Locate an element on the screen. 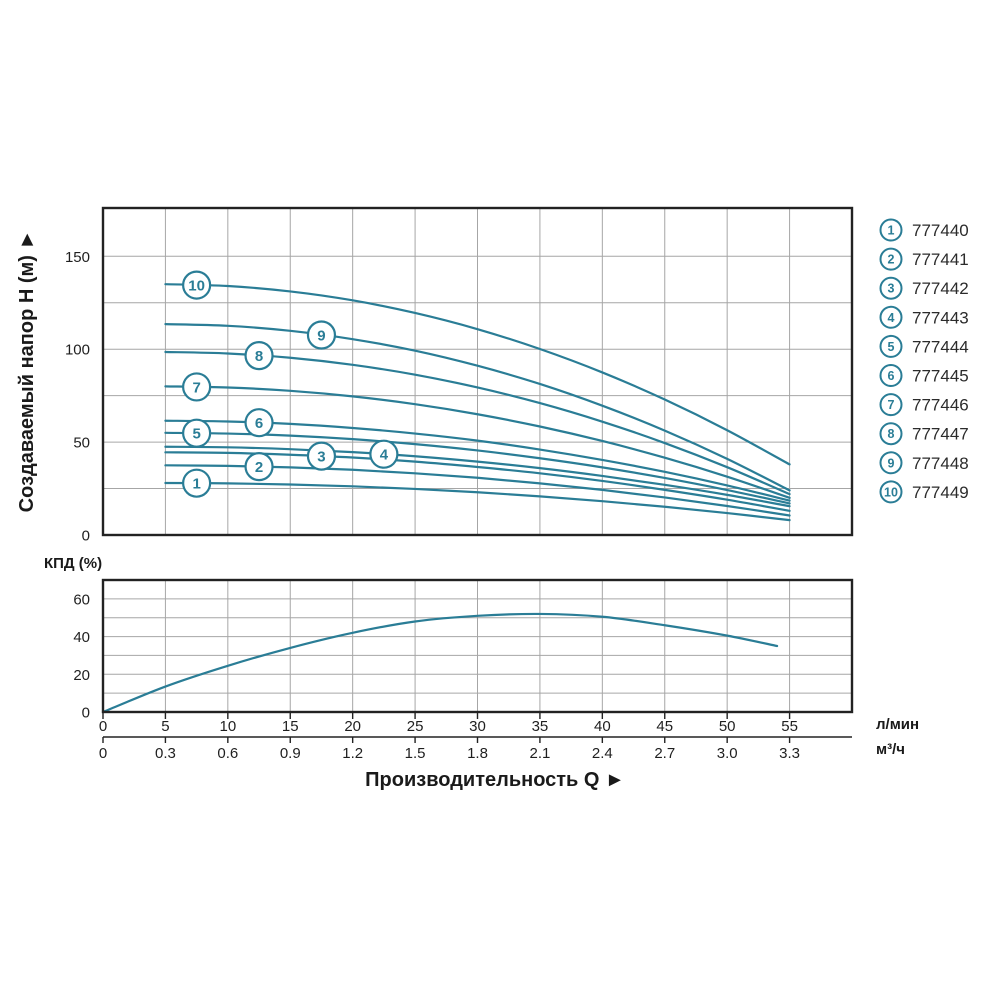 Image resolution: width=1000 pixels, height=1000 pixels. head-chart-ytick-labels: 0 50 100 150 is located at coordinates (77, 397).